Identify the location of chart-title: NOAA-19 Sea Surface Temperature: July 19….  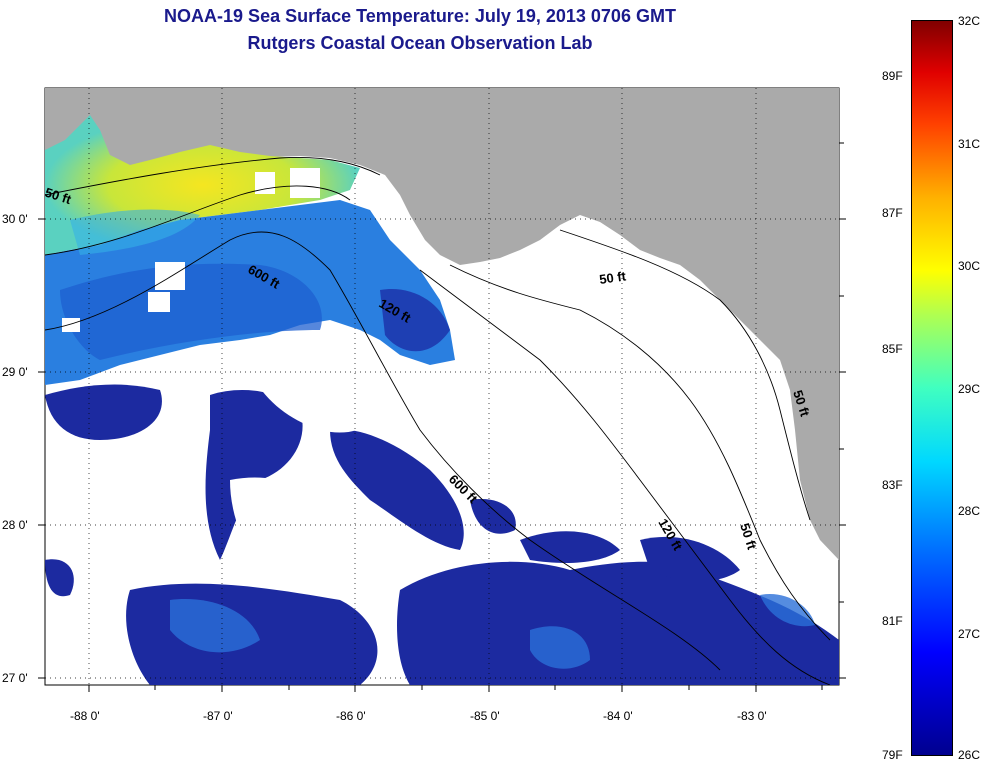
(420, 16).